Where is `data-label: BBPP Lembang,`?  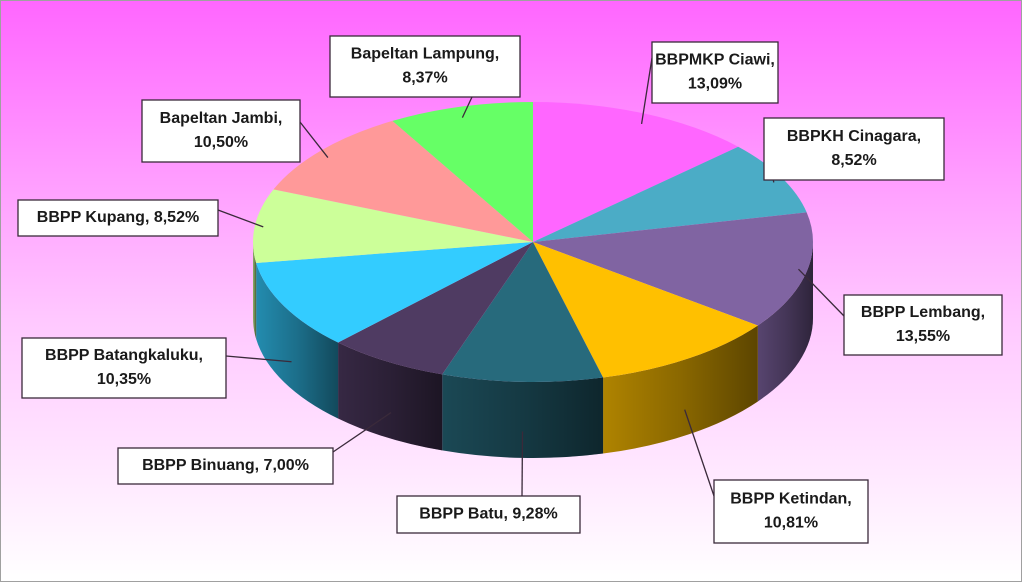
data-label: BBPP Lembang, is located at coordinates (923, 312).